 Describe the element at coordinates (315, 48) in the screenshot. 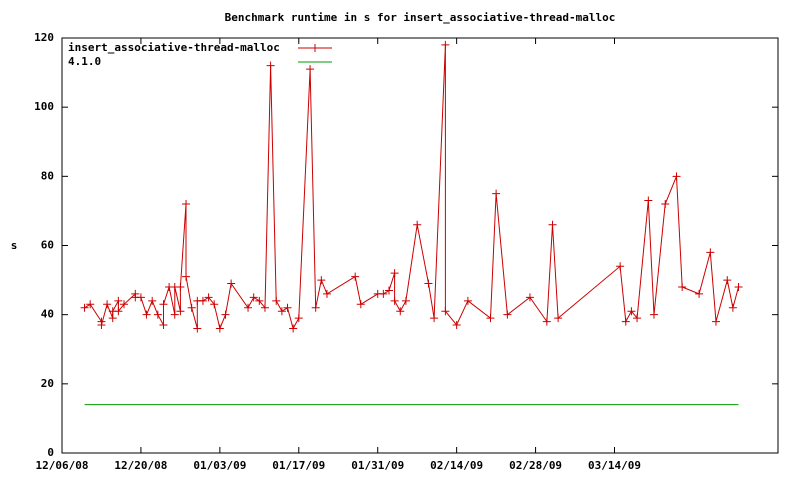

I see `legend-marker` at that location.